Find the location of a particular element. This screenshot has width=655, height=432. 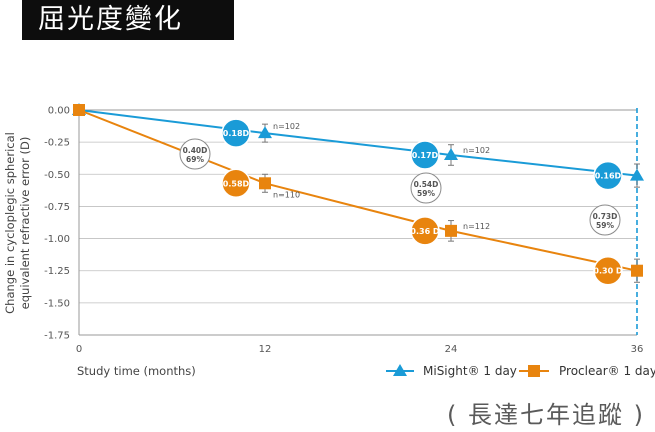

y-tick-label: -1.75 is located at coordinates (57, 336).